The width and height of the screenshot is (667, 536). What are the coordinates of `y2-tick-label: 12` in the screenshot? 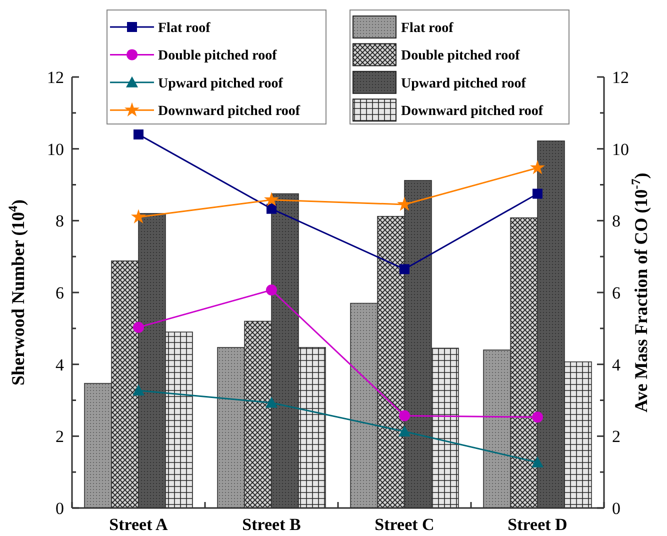 It's located at (620, 77).